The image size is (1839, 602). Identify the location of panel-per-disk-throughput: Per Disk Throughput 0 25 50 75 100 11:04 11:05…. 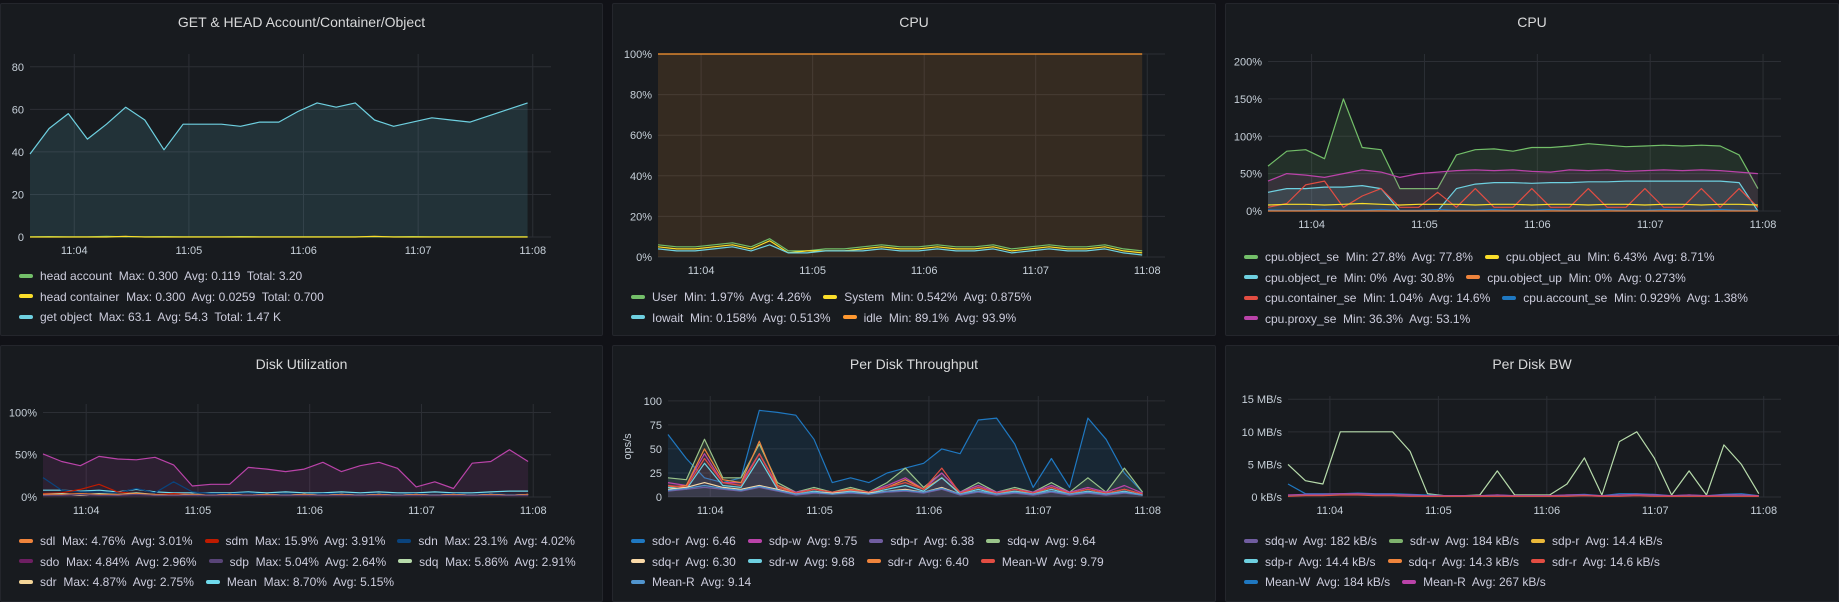
(914, 473).